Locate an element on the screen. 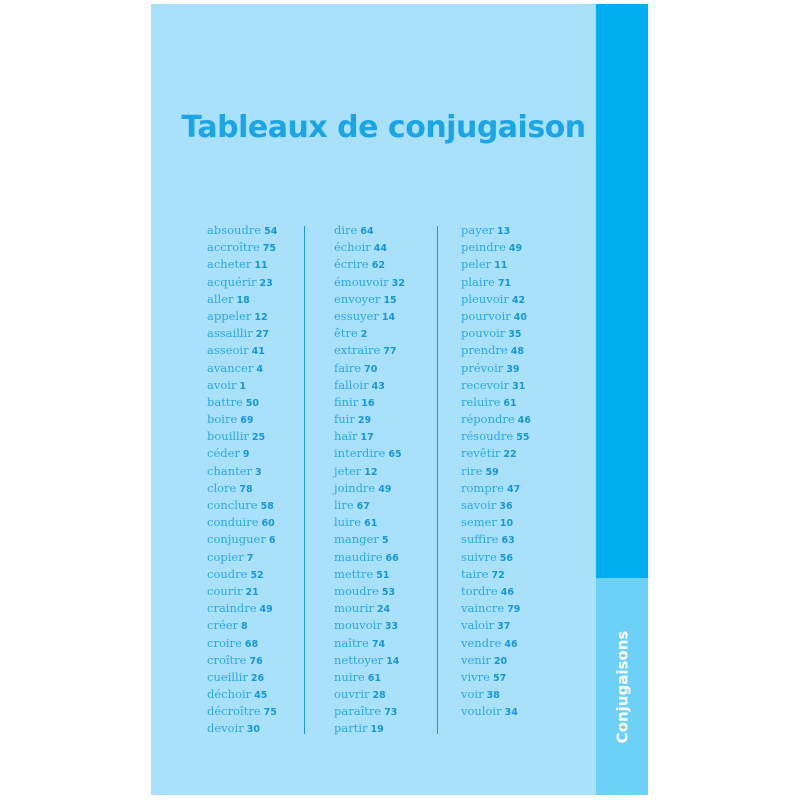 Image resolution: width=800 pixels, height=800 pixels. table-number: 55 is located at coordinates (523, 438).